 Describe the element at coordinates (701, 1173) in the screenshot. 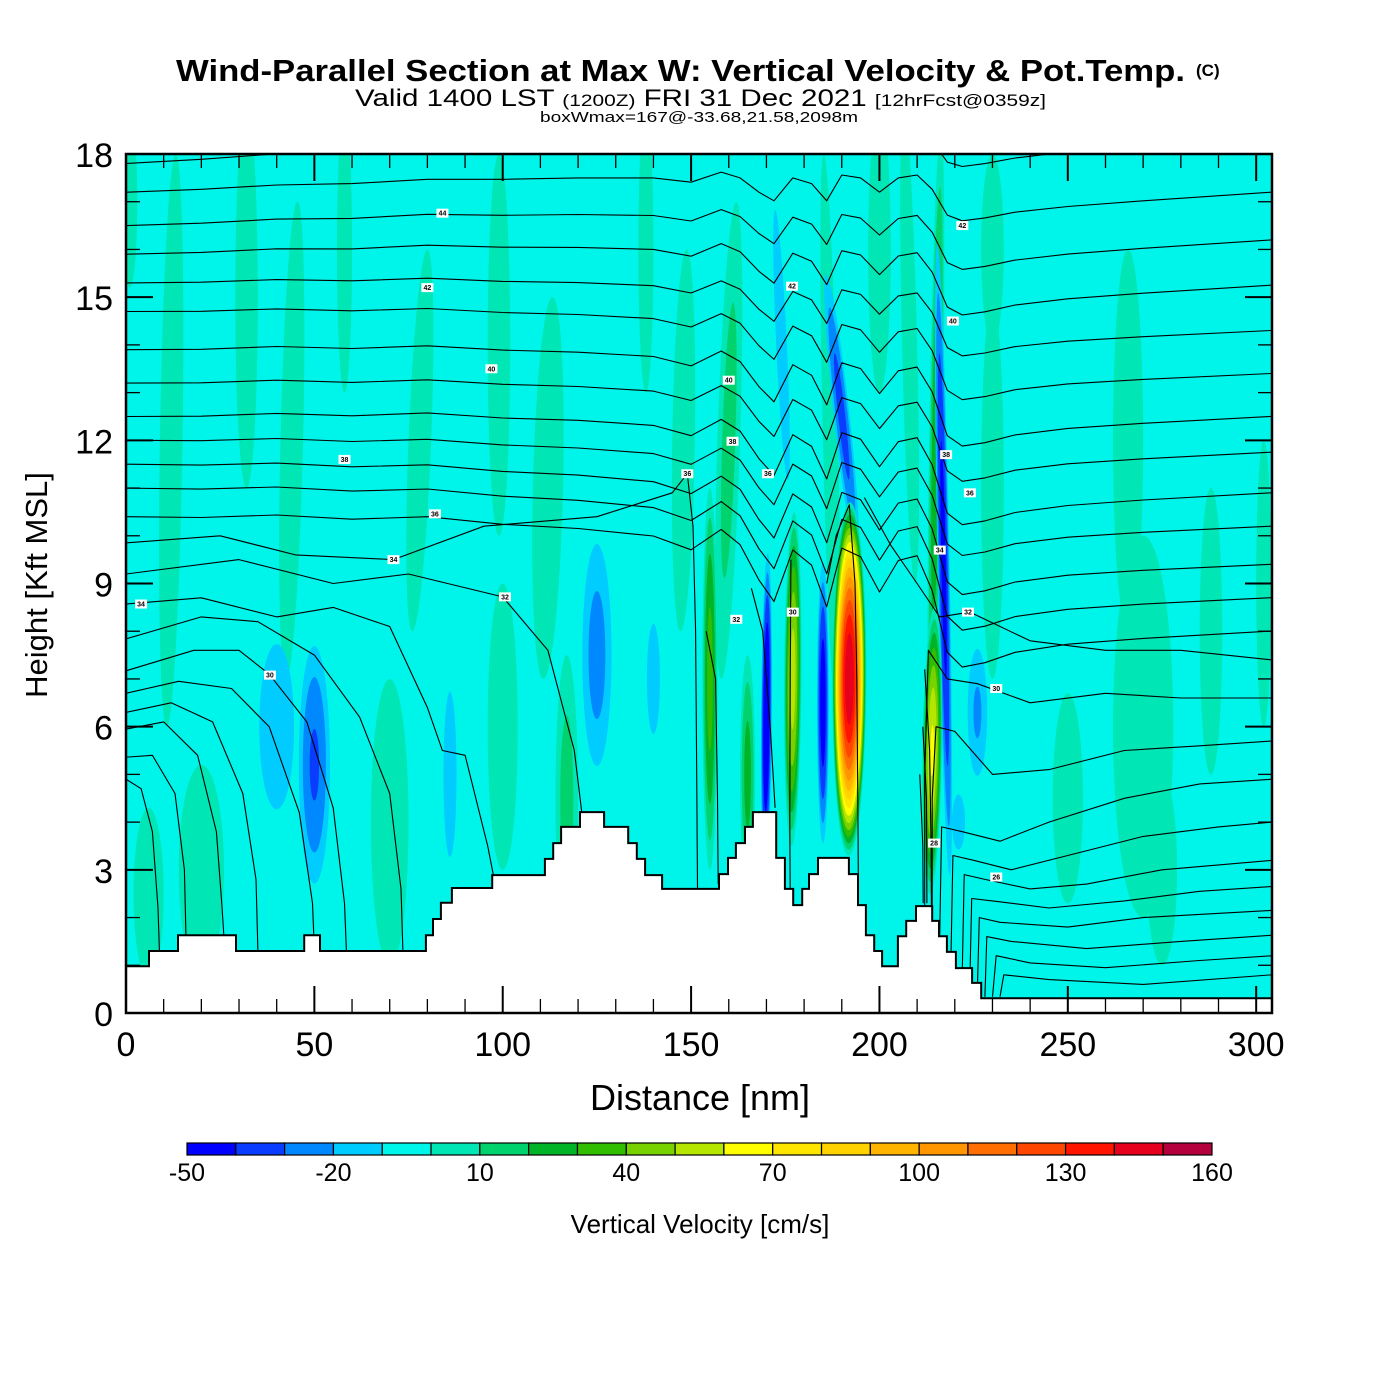

I see `colorbar-tick-labels: -50 -20 10 40 70 100 130 160` at that location.